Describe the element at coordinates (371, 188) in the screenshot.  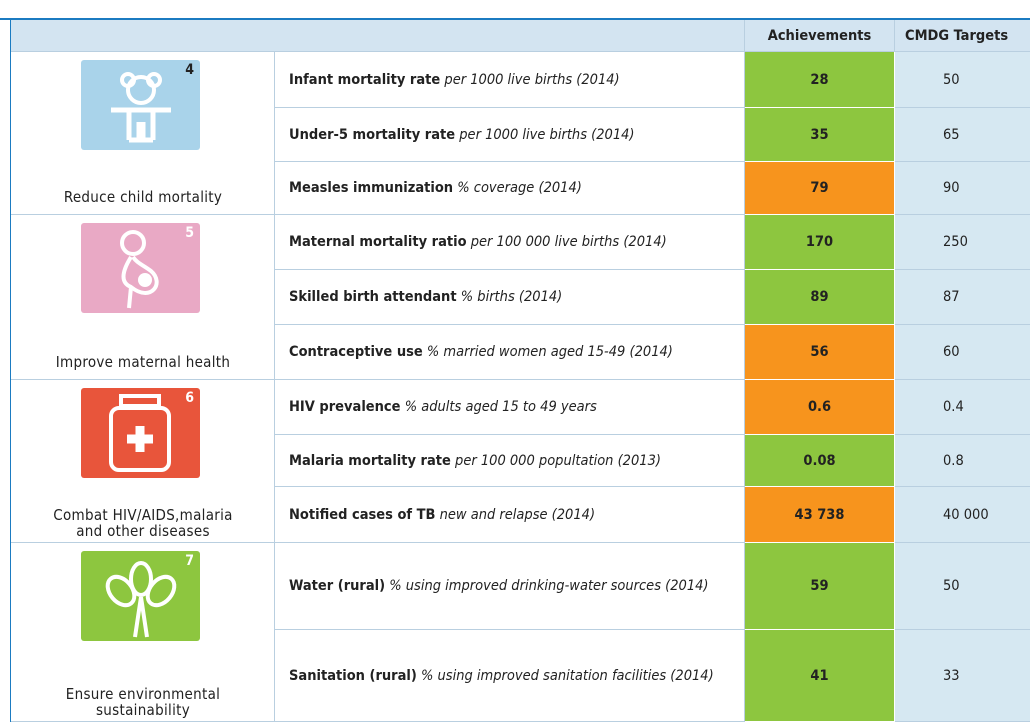
I see `indicator-name: Measles immunization` at that location.